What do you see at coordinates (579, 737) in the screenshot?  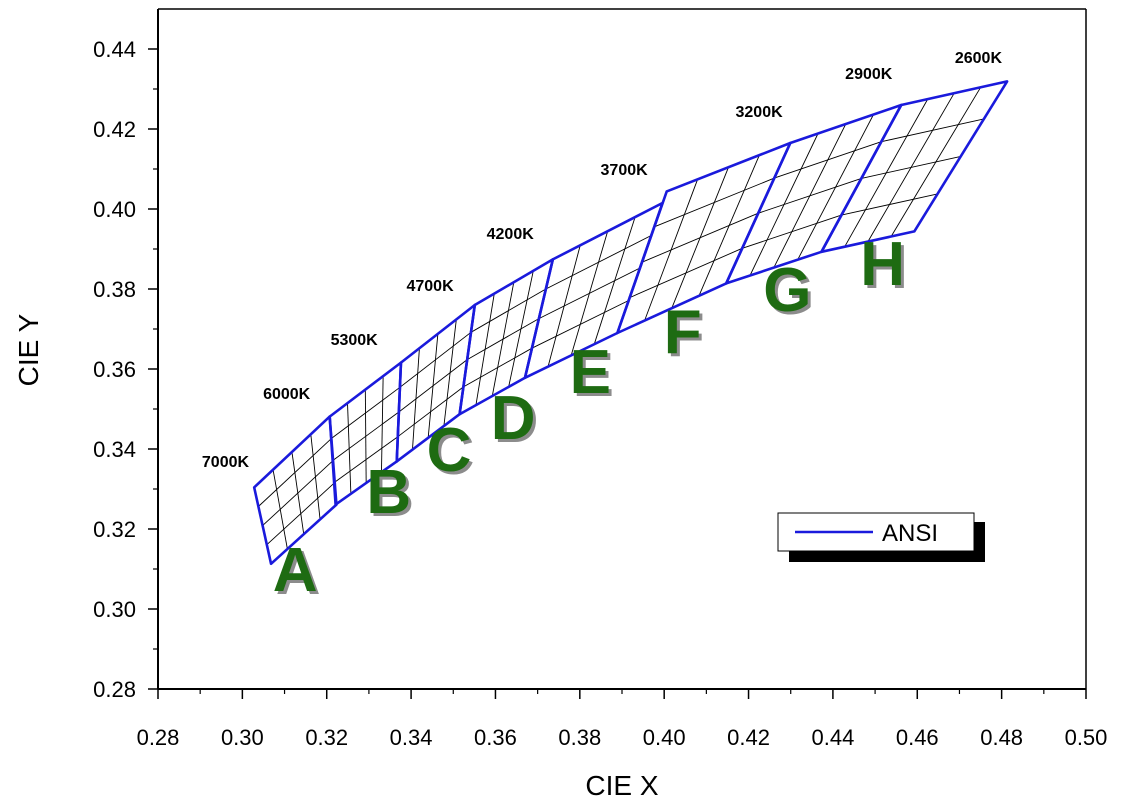 I see `x-tick-label: 0.38` at bounding box center [579, 737].